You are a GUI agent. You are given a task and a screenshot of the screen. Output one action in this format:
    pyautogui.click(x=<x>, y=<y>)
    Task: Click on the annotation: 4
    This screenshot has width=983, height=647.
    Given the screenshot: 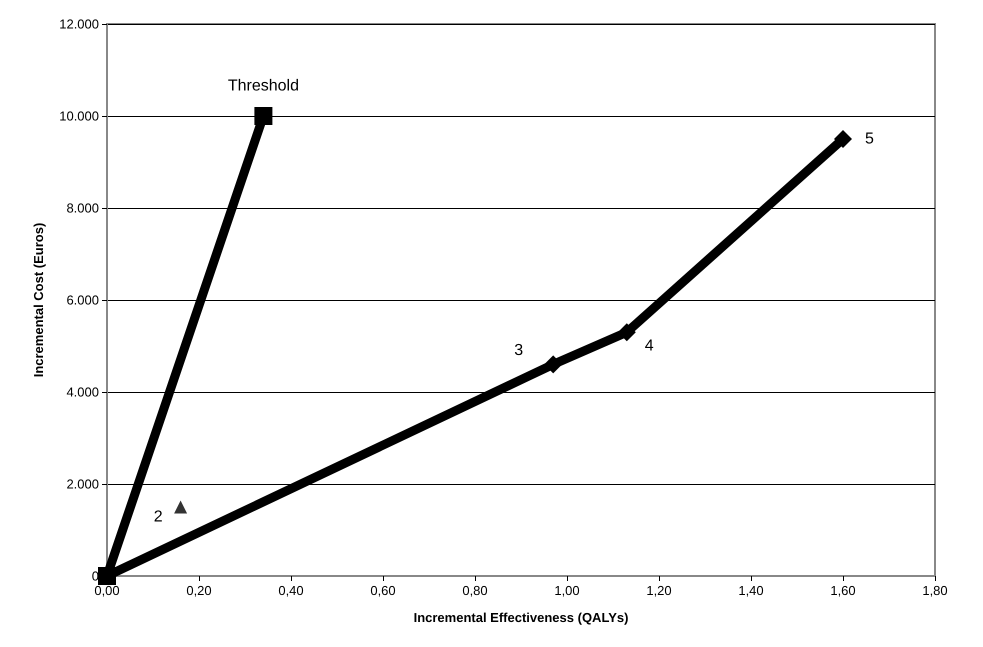 What is the action you would take?
    pyautogui.click(x=649, y=346)
    